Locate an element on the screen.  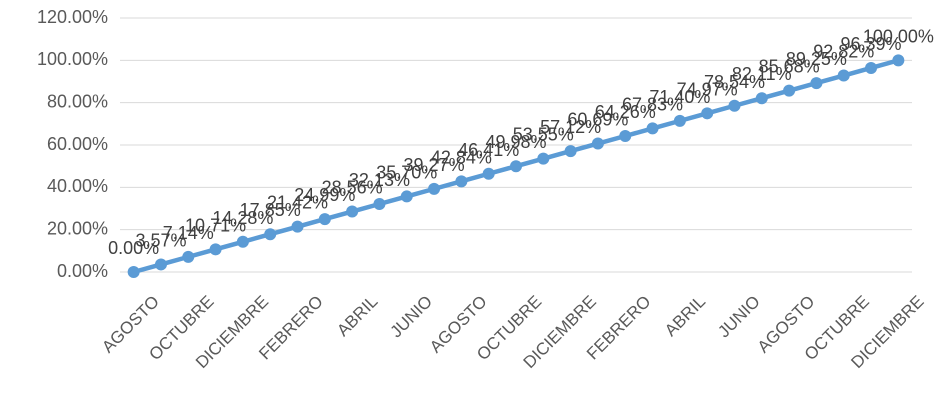
data-label: 28.56% is located at coordinates (352, 188).